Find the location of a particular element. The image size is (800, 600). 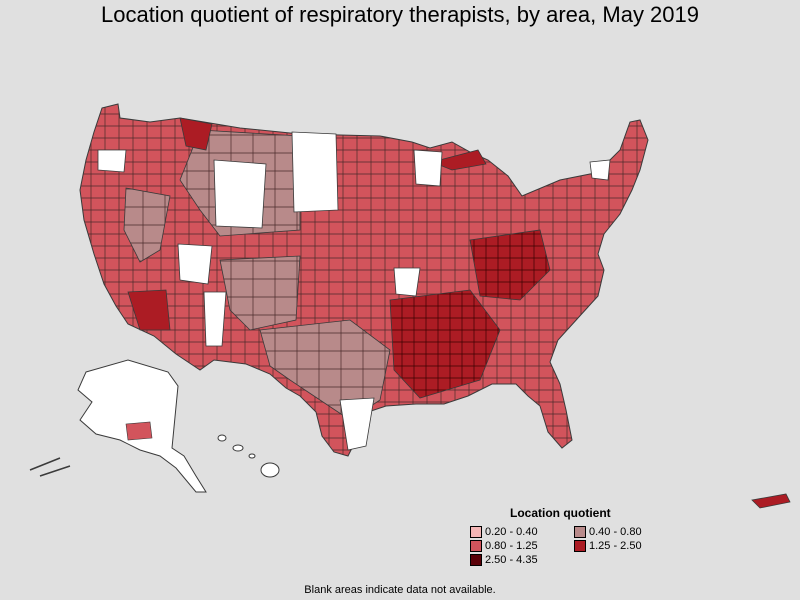

region-idaho is located at coordinates (196, 134).